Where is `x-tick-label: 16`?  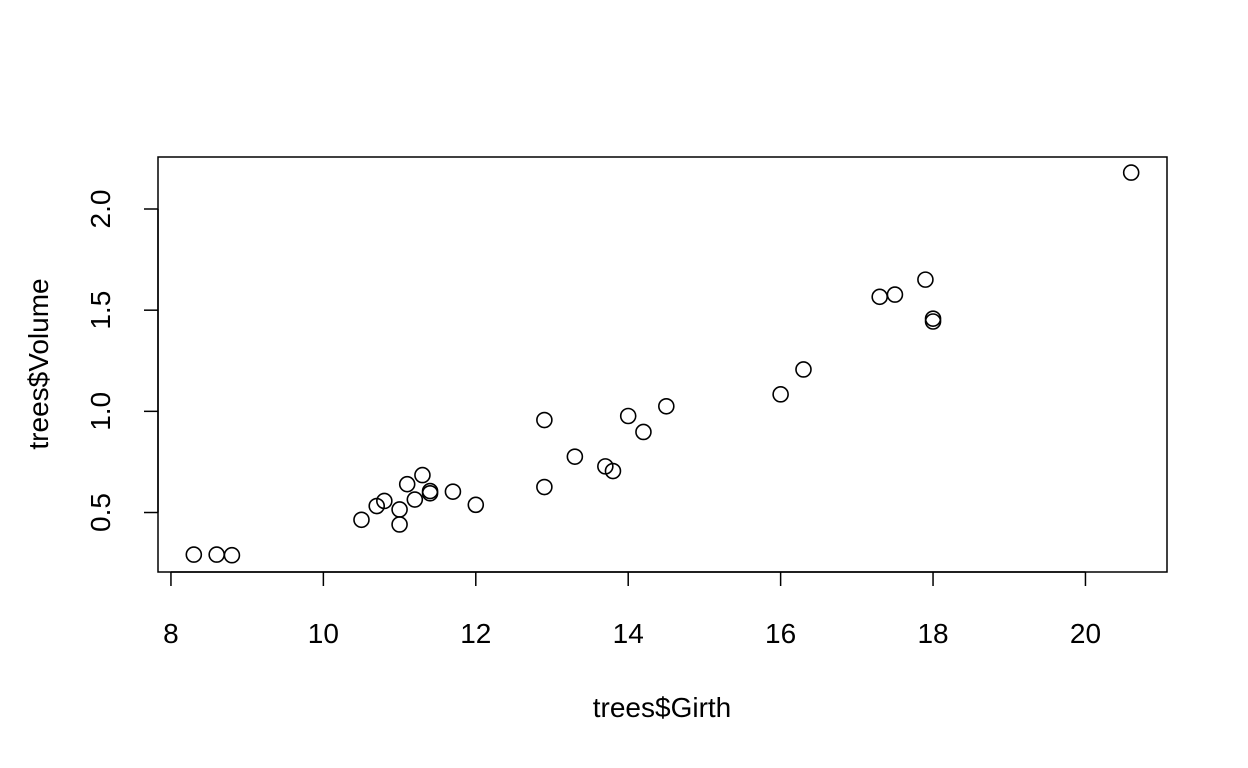 x-tick-label: 16 is located at coordinates (780, 633).